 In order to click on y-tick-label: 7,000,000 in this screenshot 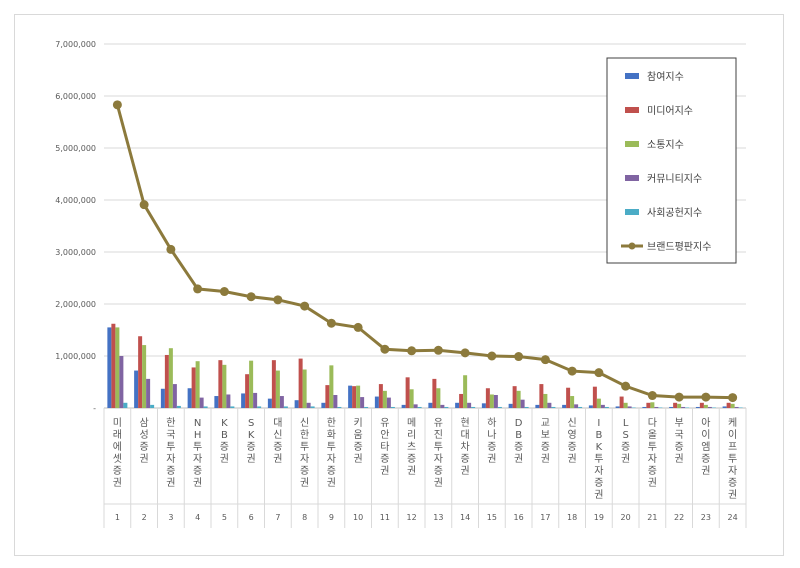, I will do `click(75, 44)`.